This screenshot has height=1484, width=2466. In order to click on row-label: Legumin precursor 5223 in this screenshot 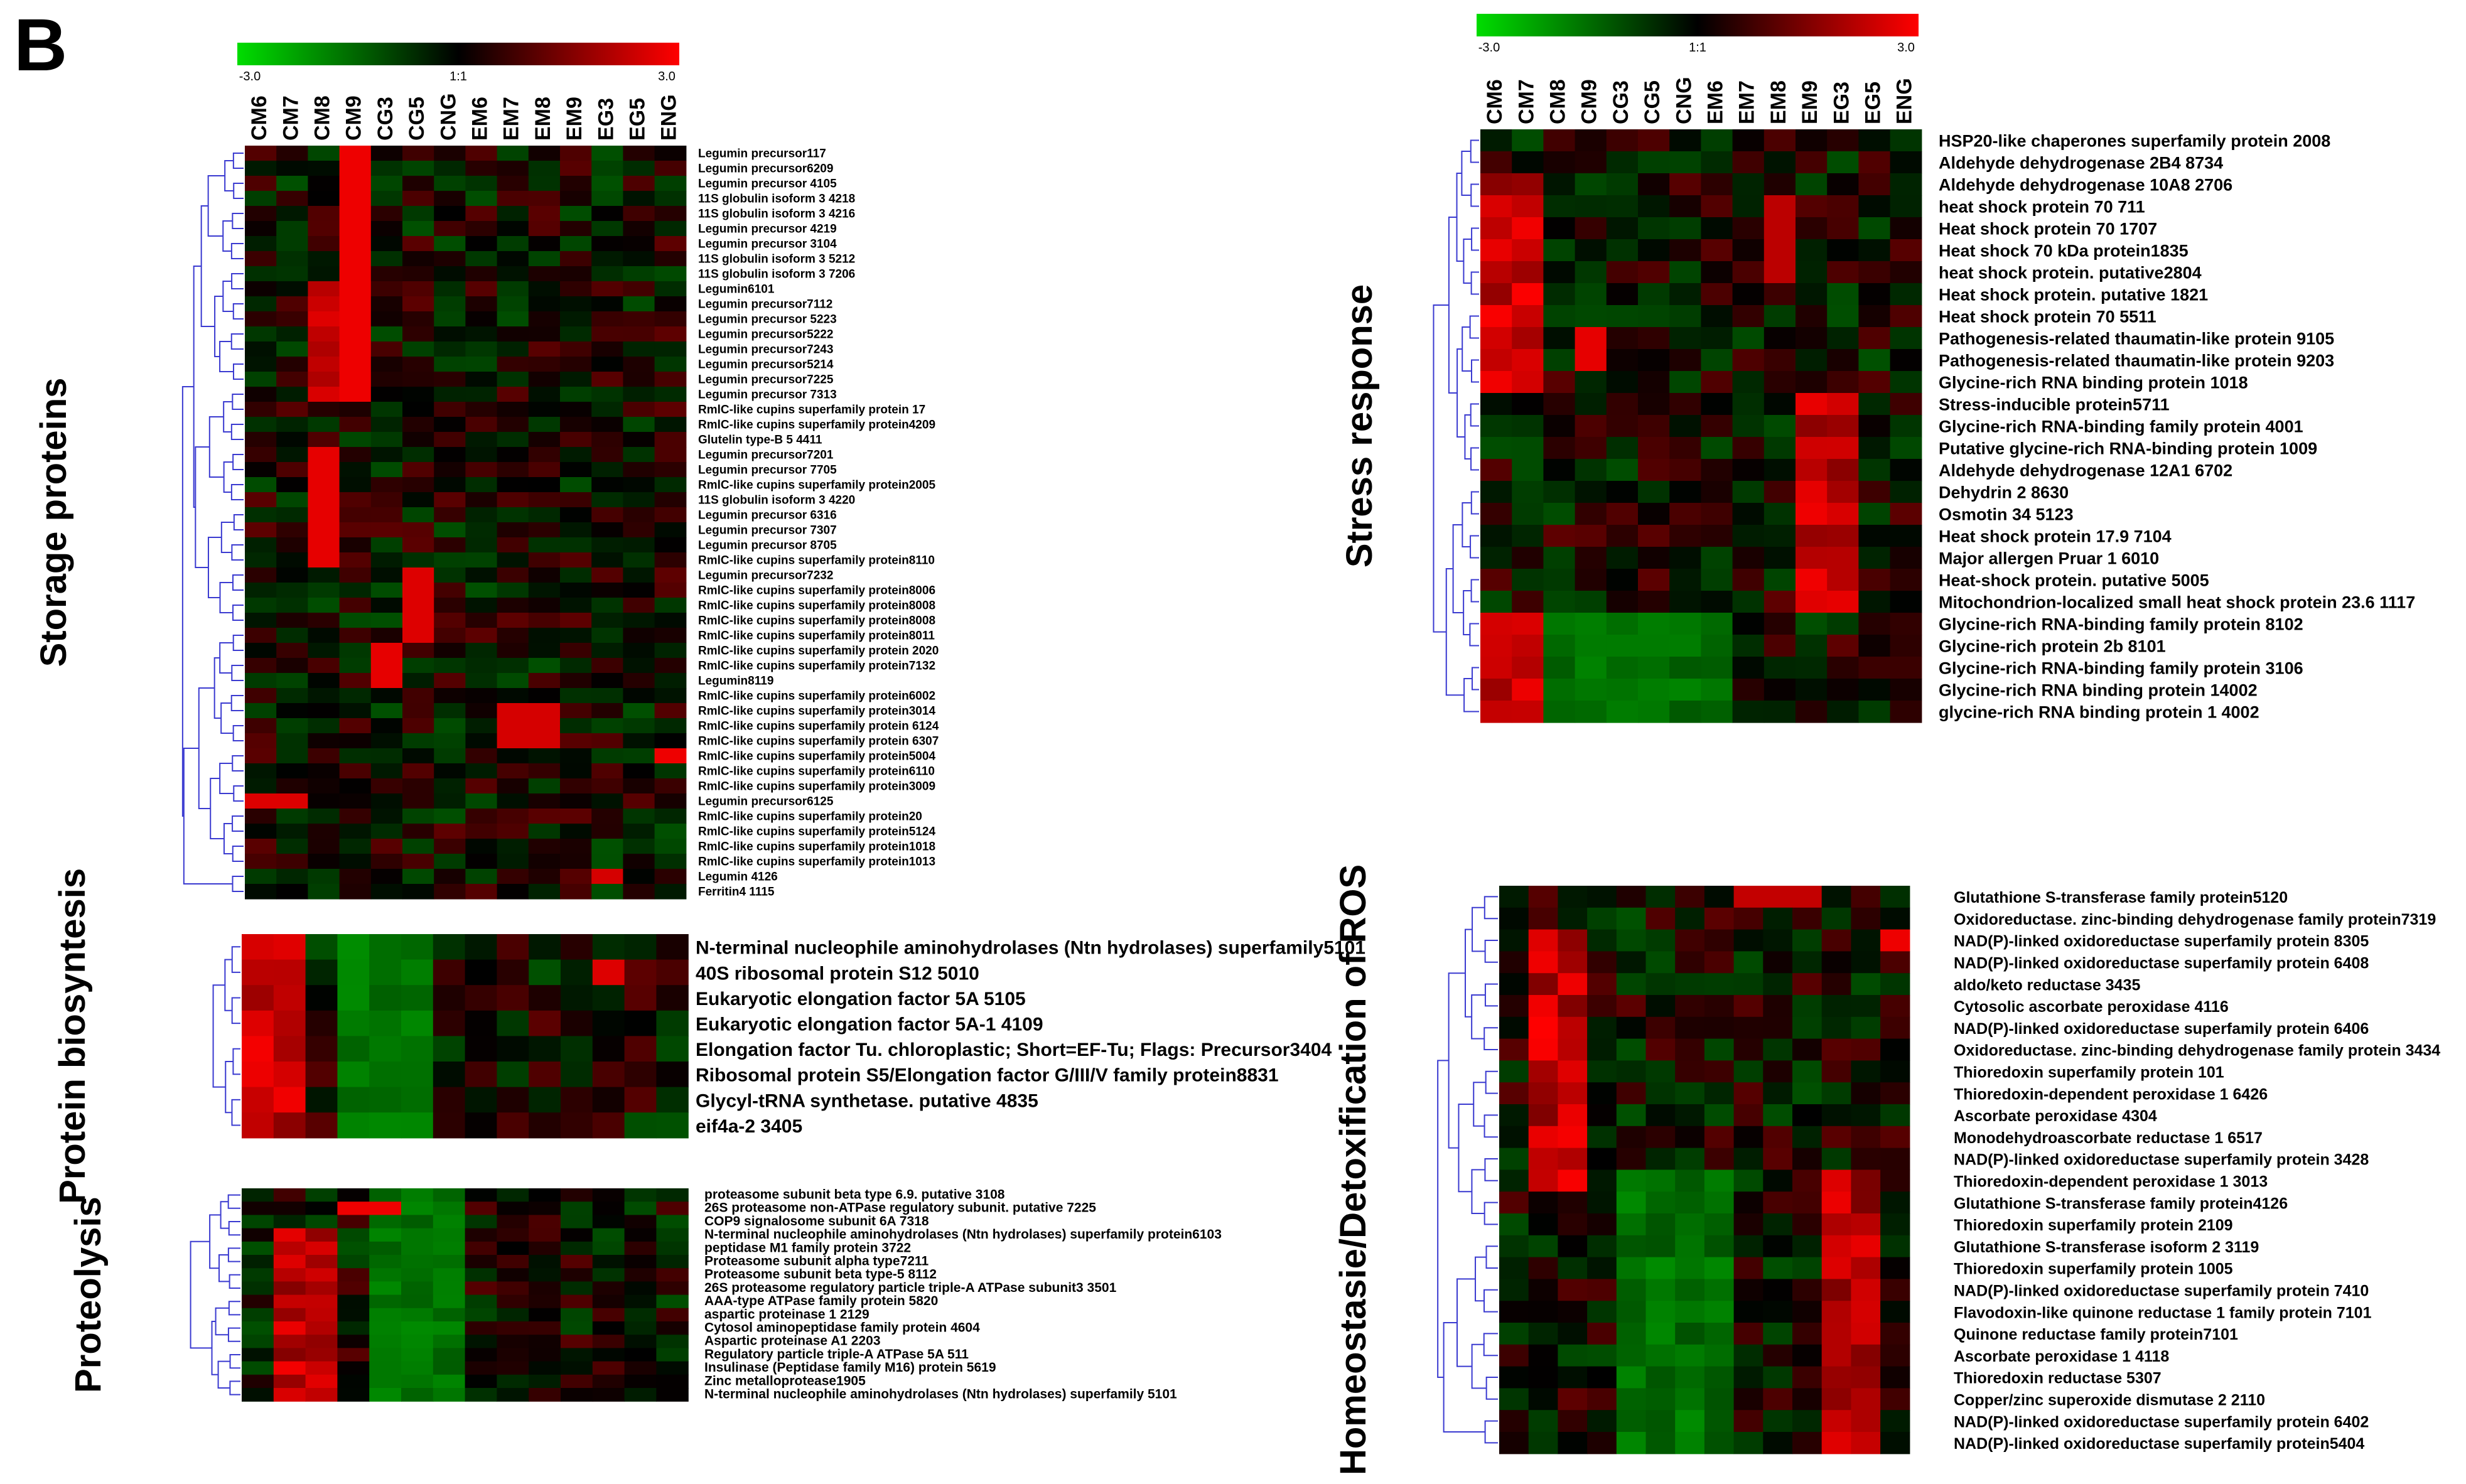, I will do `click(767, 319)`.